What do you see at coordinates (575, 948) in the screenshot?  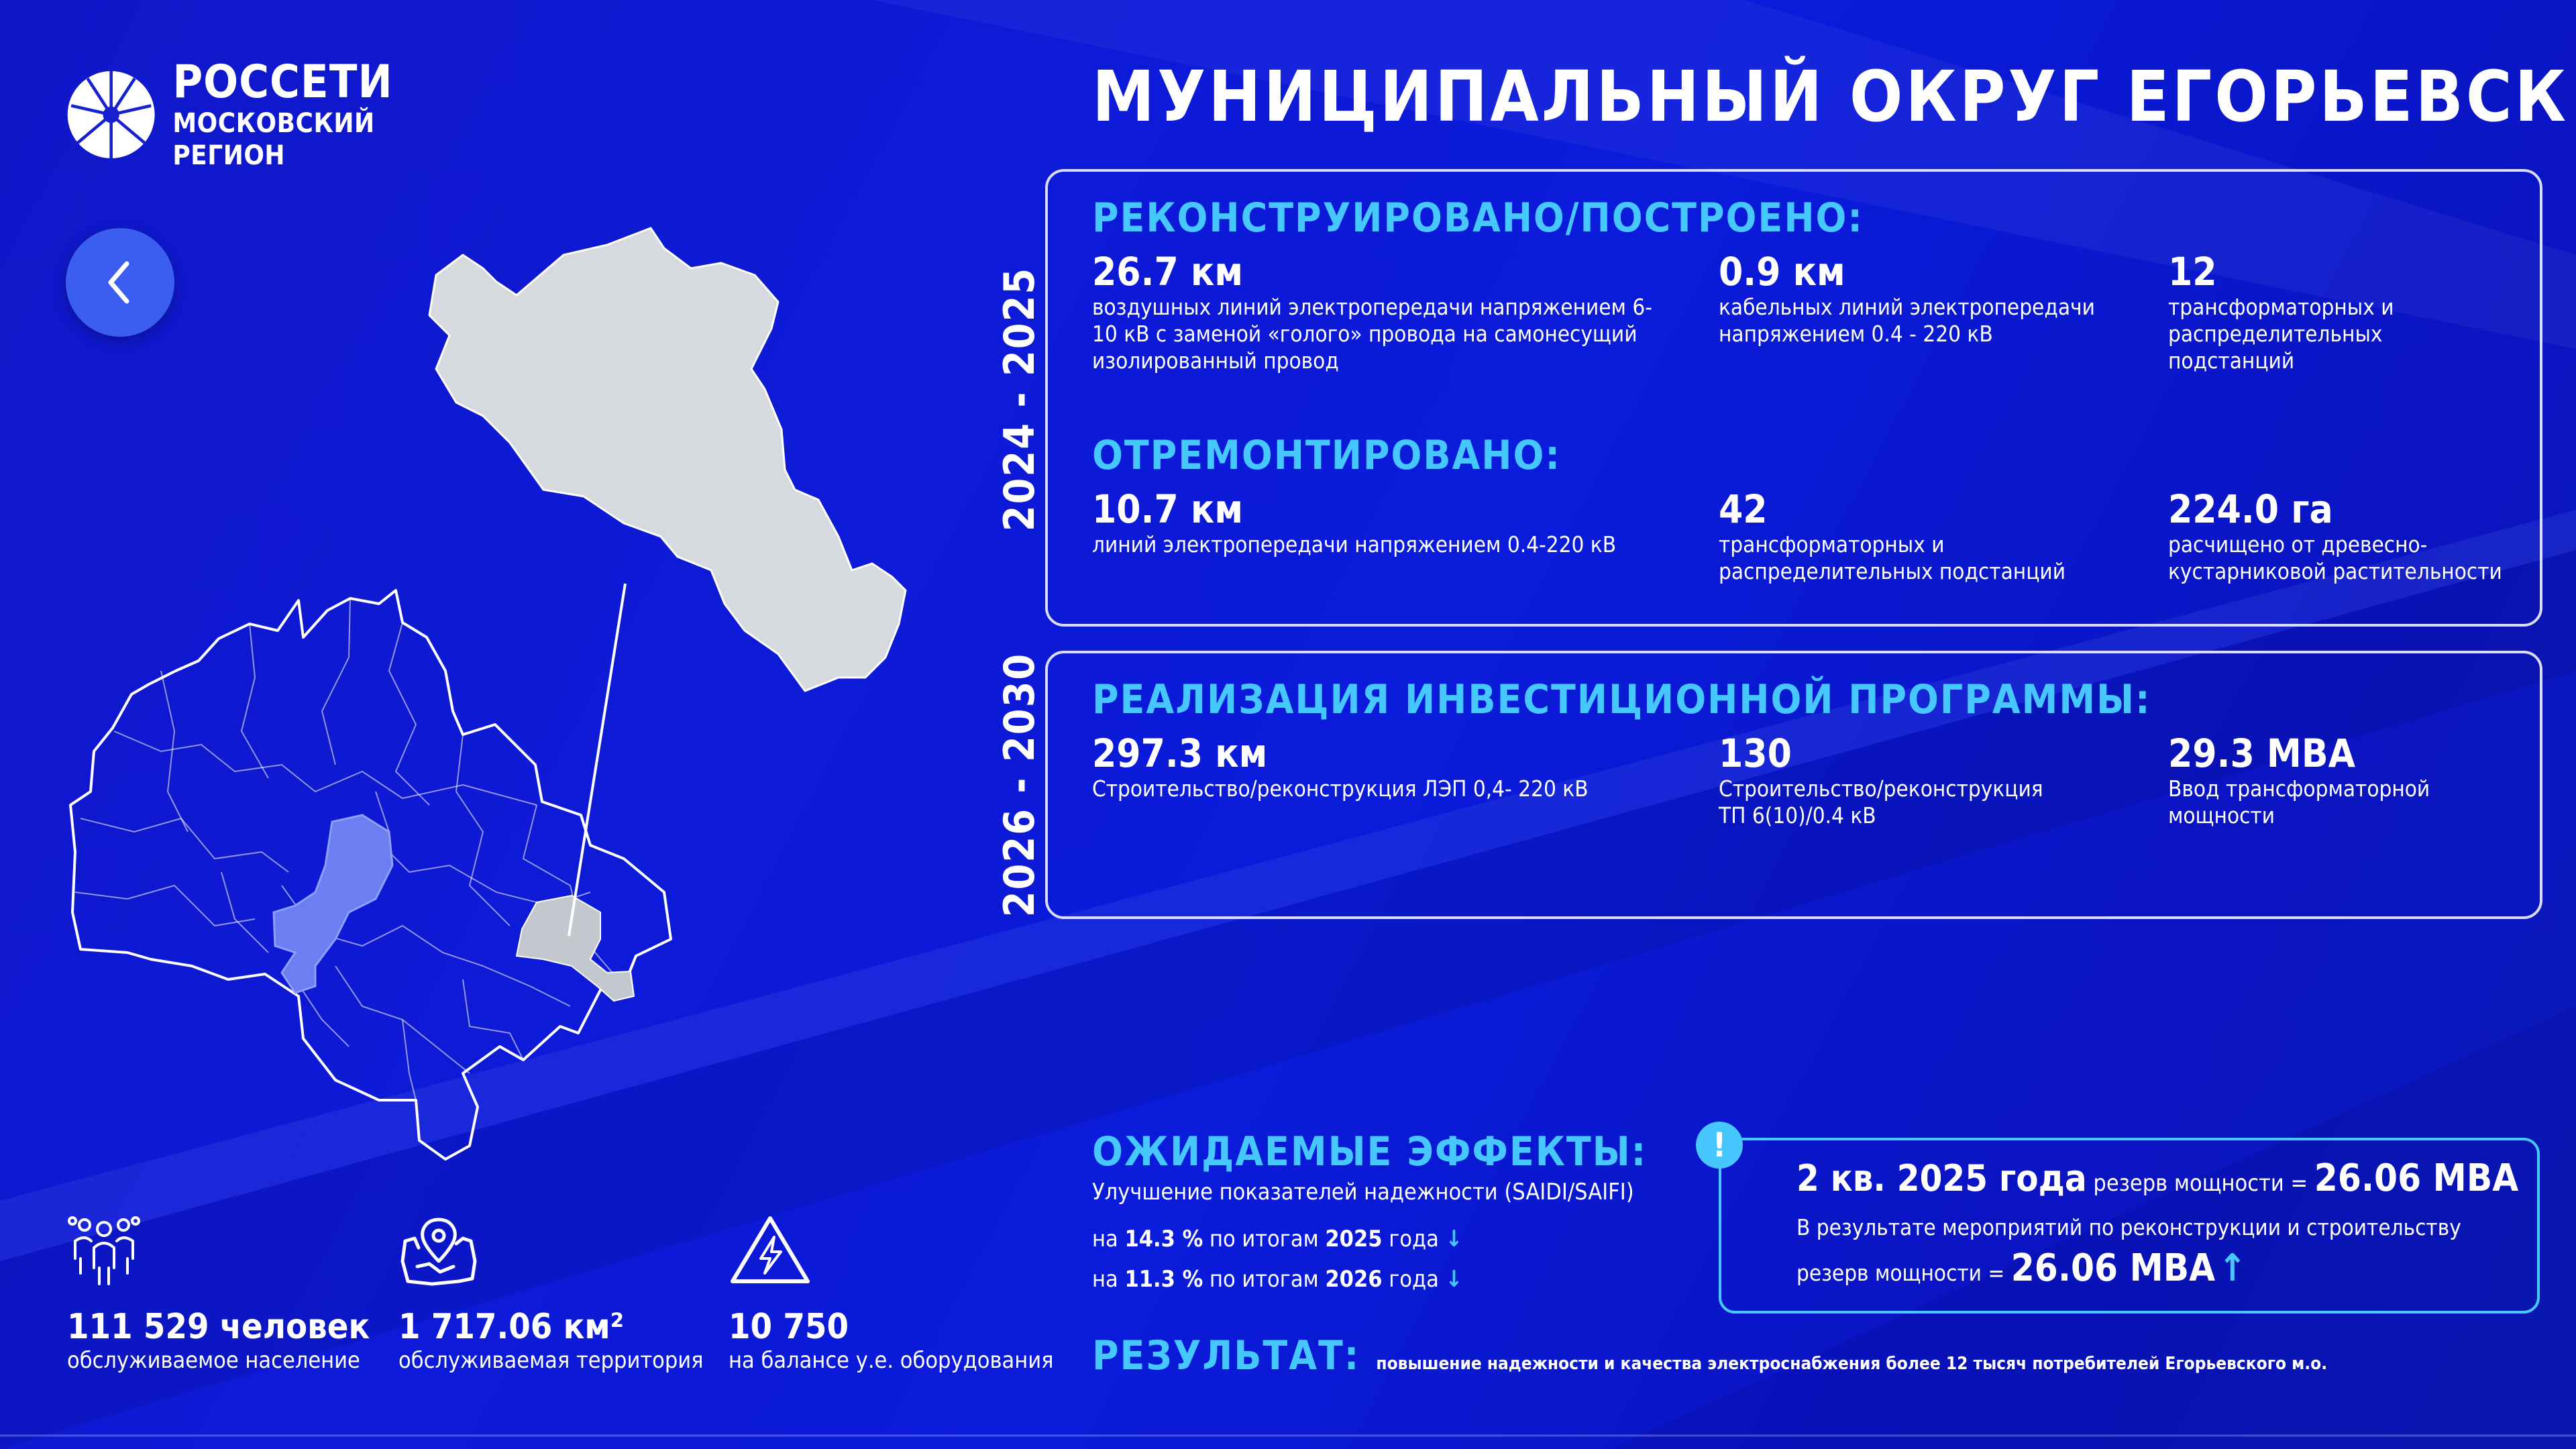 I see `egorievsk-district-small` at bounding box center [575, 948].